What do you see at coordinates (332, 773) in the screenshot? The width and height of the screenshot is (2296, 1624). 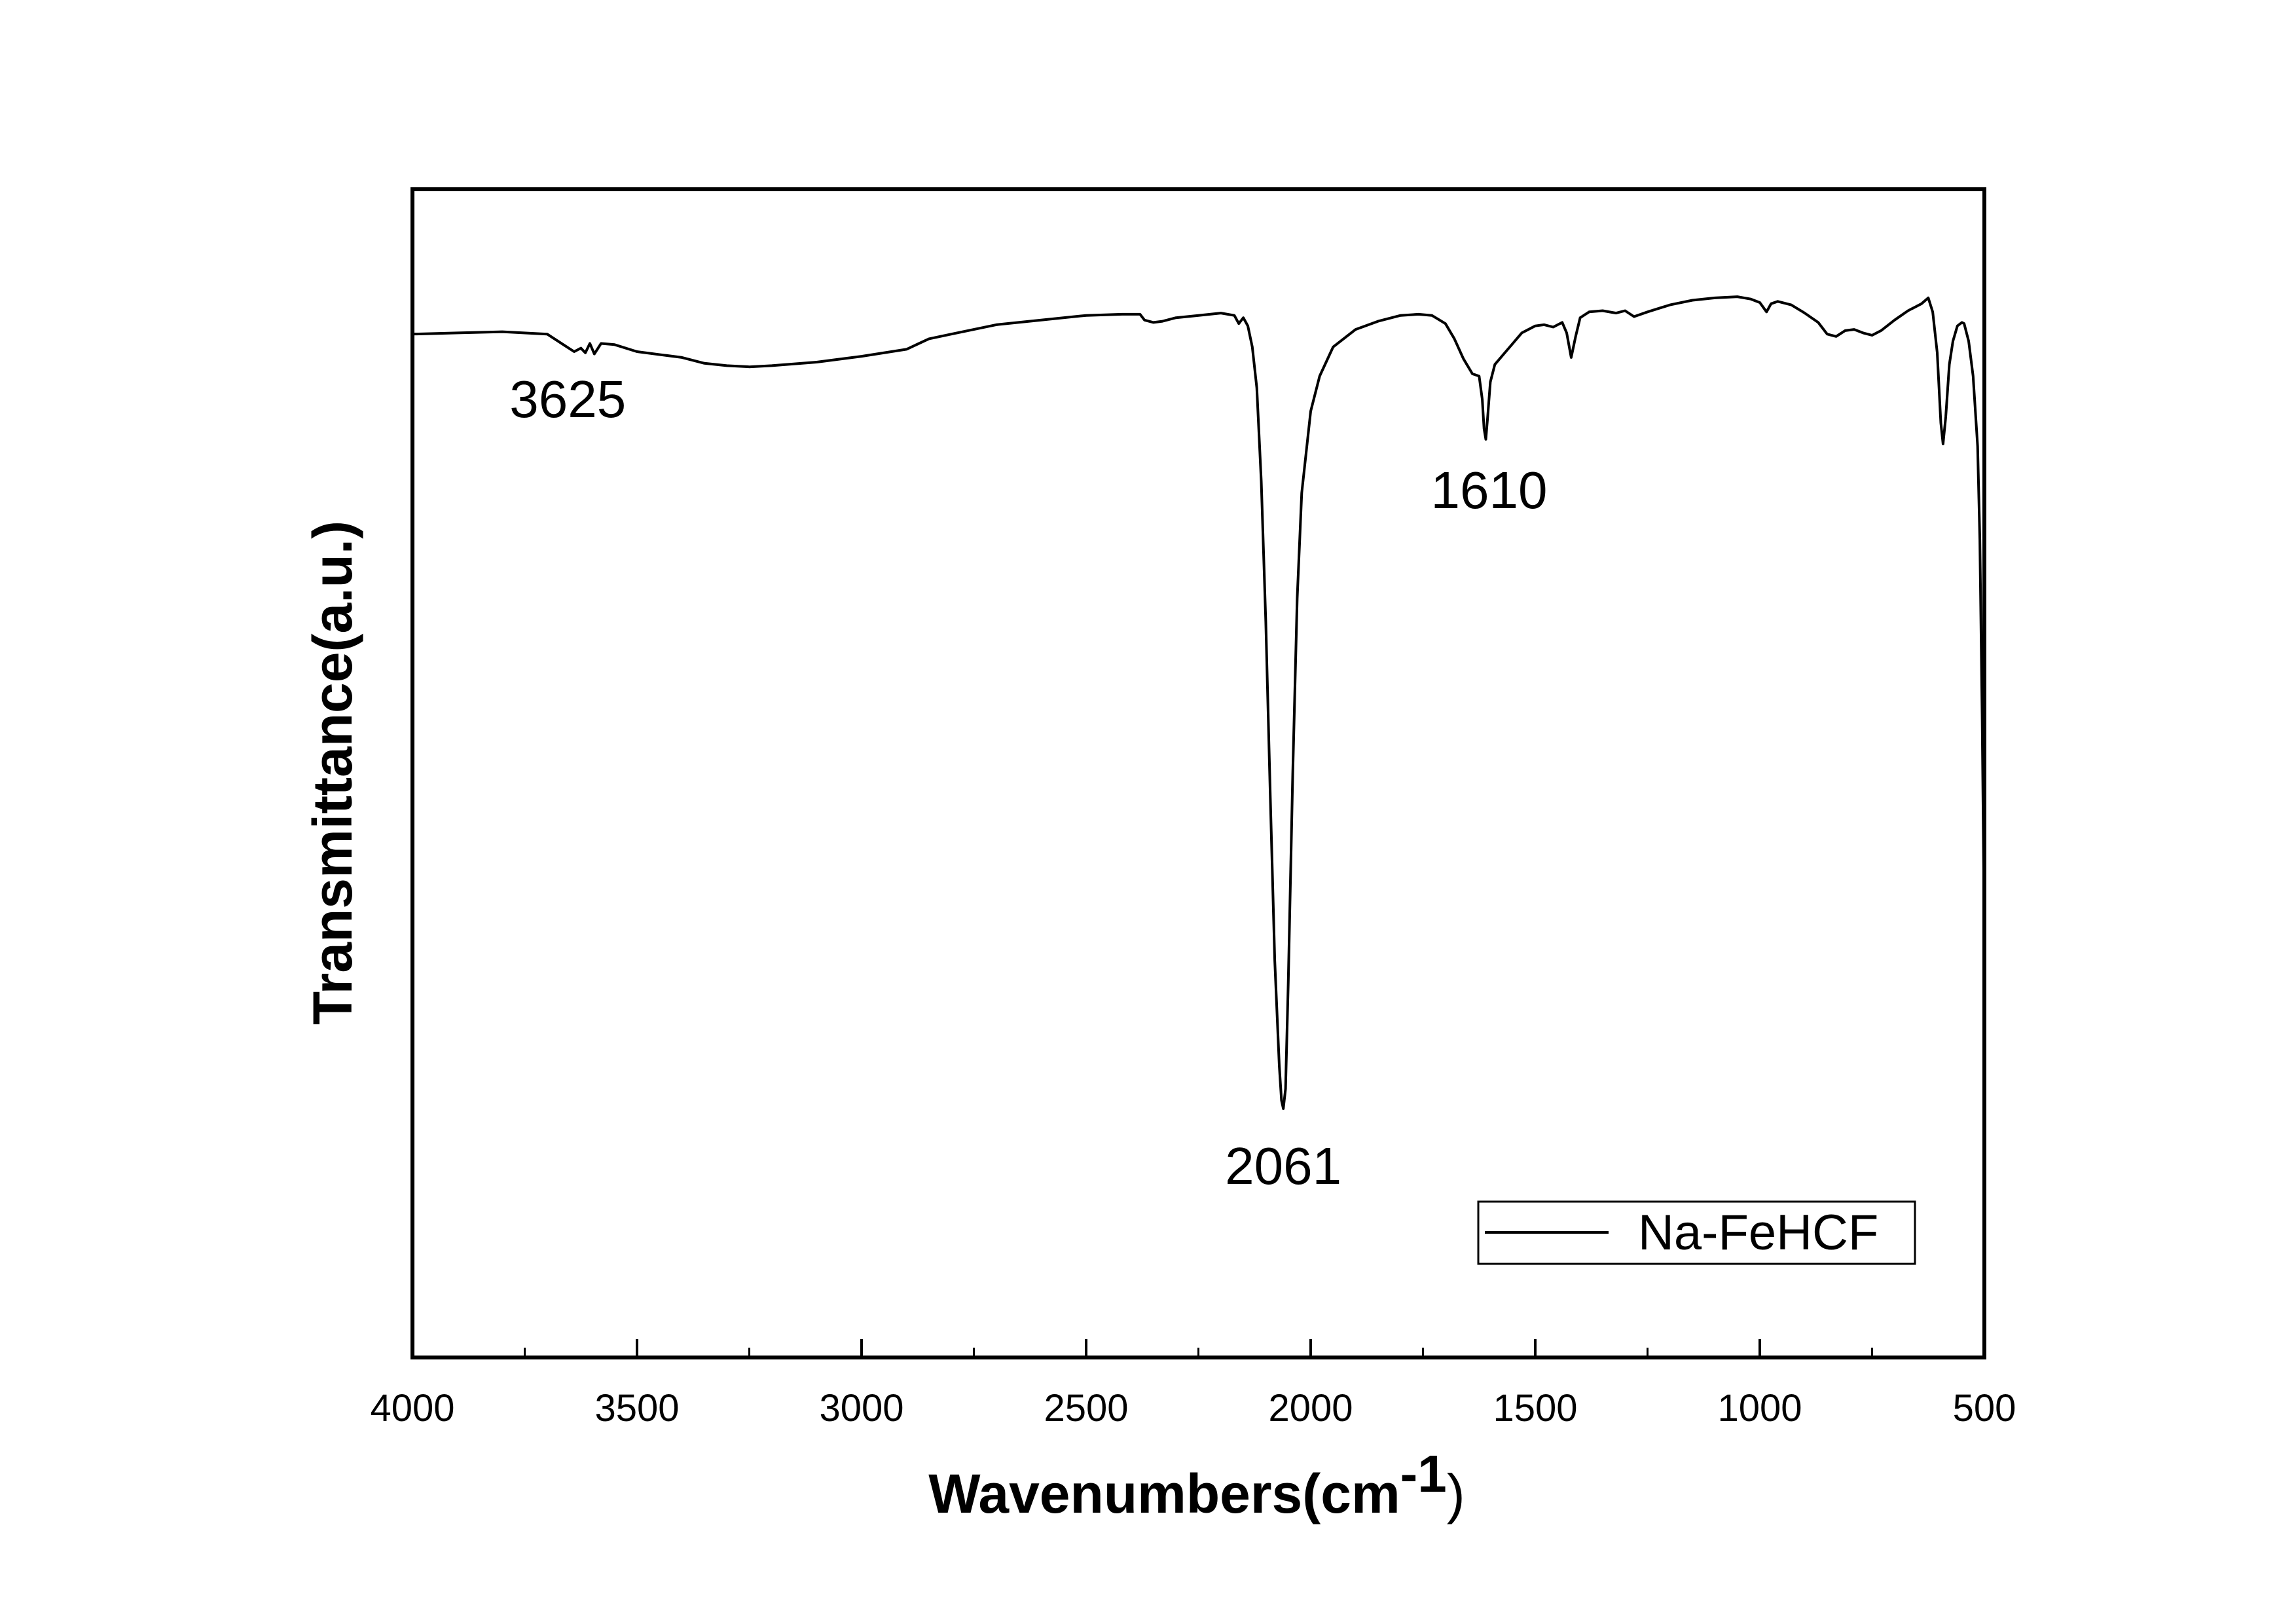 I see `y-axis-title: Transmittance(a.u.)` at bounding box center [332, 773].